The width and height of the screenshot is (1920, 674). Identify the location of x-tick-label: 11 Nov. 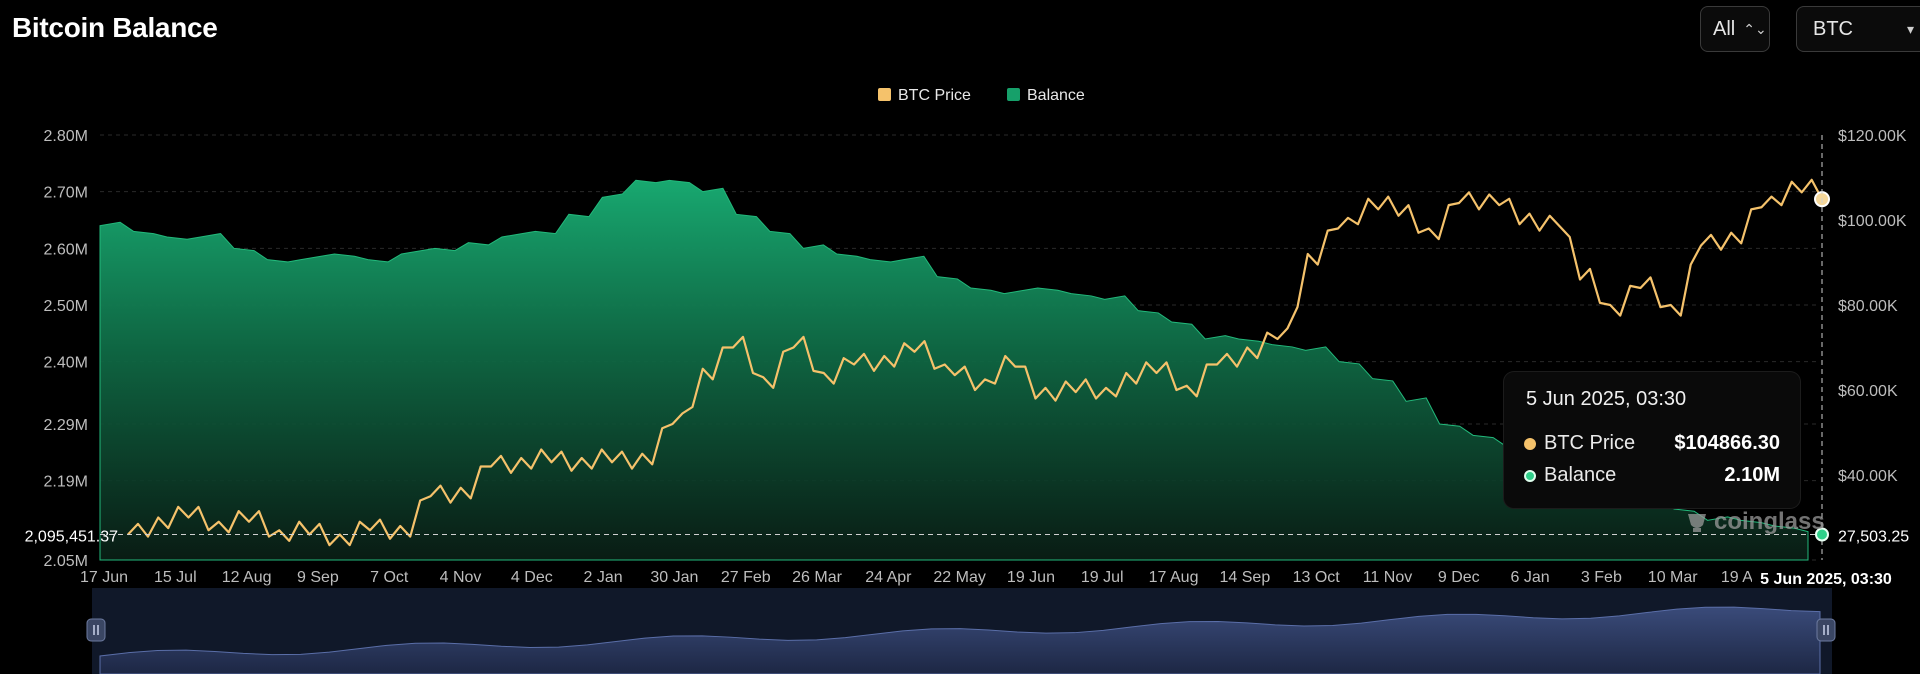
(1388, 577).